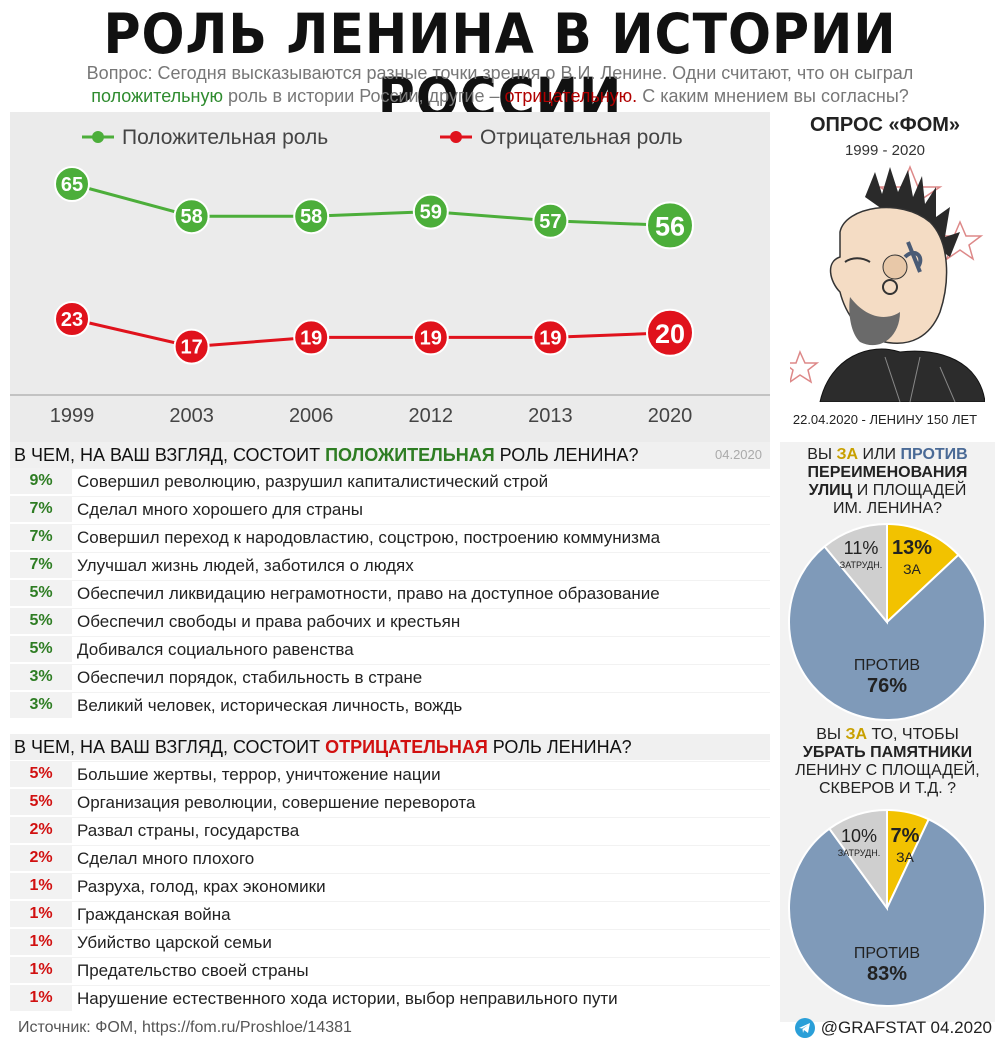 The width and height of the screenshot is (1000, 1048). I want to click on data-label: 19, so click(311, 338).